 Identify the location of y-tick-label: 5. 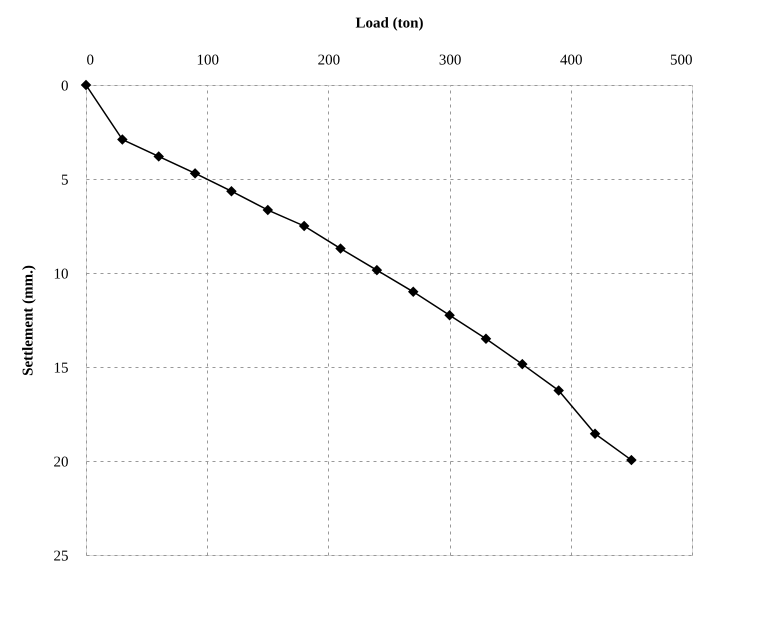
(64, 180).